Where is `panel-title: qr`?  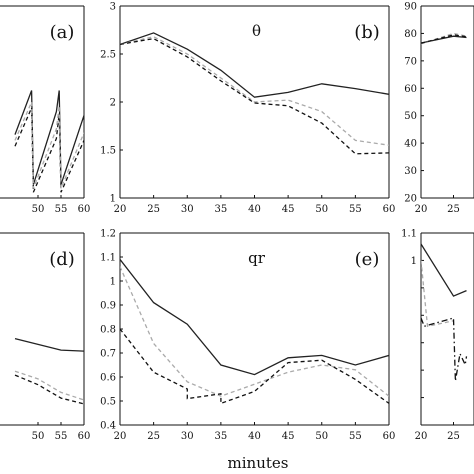 panel-title: qr is located at coordinates (257, 258).